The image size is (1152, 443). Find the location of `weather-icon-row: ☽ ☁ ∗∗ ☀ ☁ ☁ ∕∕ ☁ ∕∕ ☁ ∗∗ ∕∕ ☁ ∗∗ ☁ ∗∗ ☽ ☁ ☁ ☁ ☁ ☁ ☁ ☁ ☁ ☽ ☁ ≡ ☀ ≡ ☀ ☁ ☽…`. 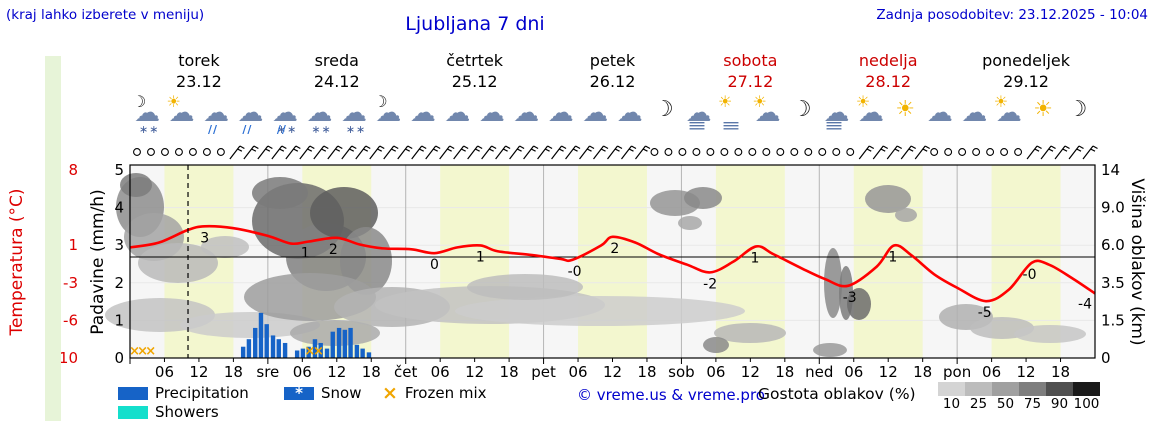

weather-icon-row: ☽ ☁ ∗∗ ☀ ☁ ☁ ∕∕ ☁ ∕∕ ☁ ∗∗ ∕∕ ☁ ∗∗ ☁ ∗∗ ☽ ☁ ☁ ☁ ☁ ☁ ☁ ☁ ☁ ☽ ☁ ≡ ☀ ≡ ☀ ☁ ☽… is located at coordinates (612, 116).